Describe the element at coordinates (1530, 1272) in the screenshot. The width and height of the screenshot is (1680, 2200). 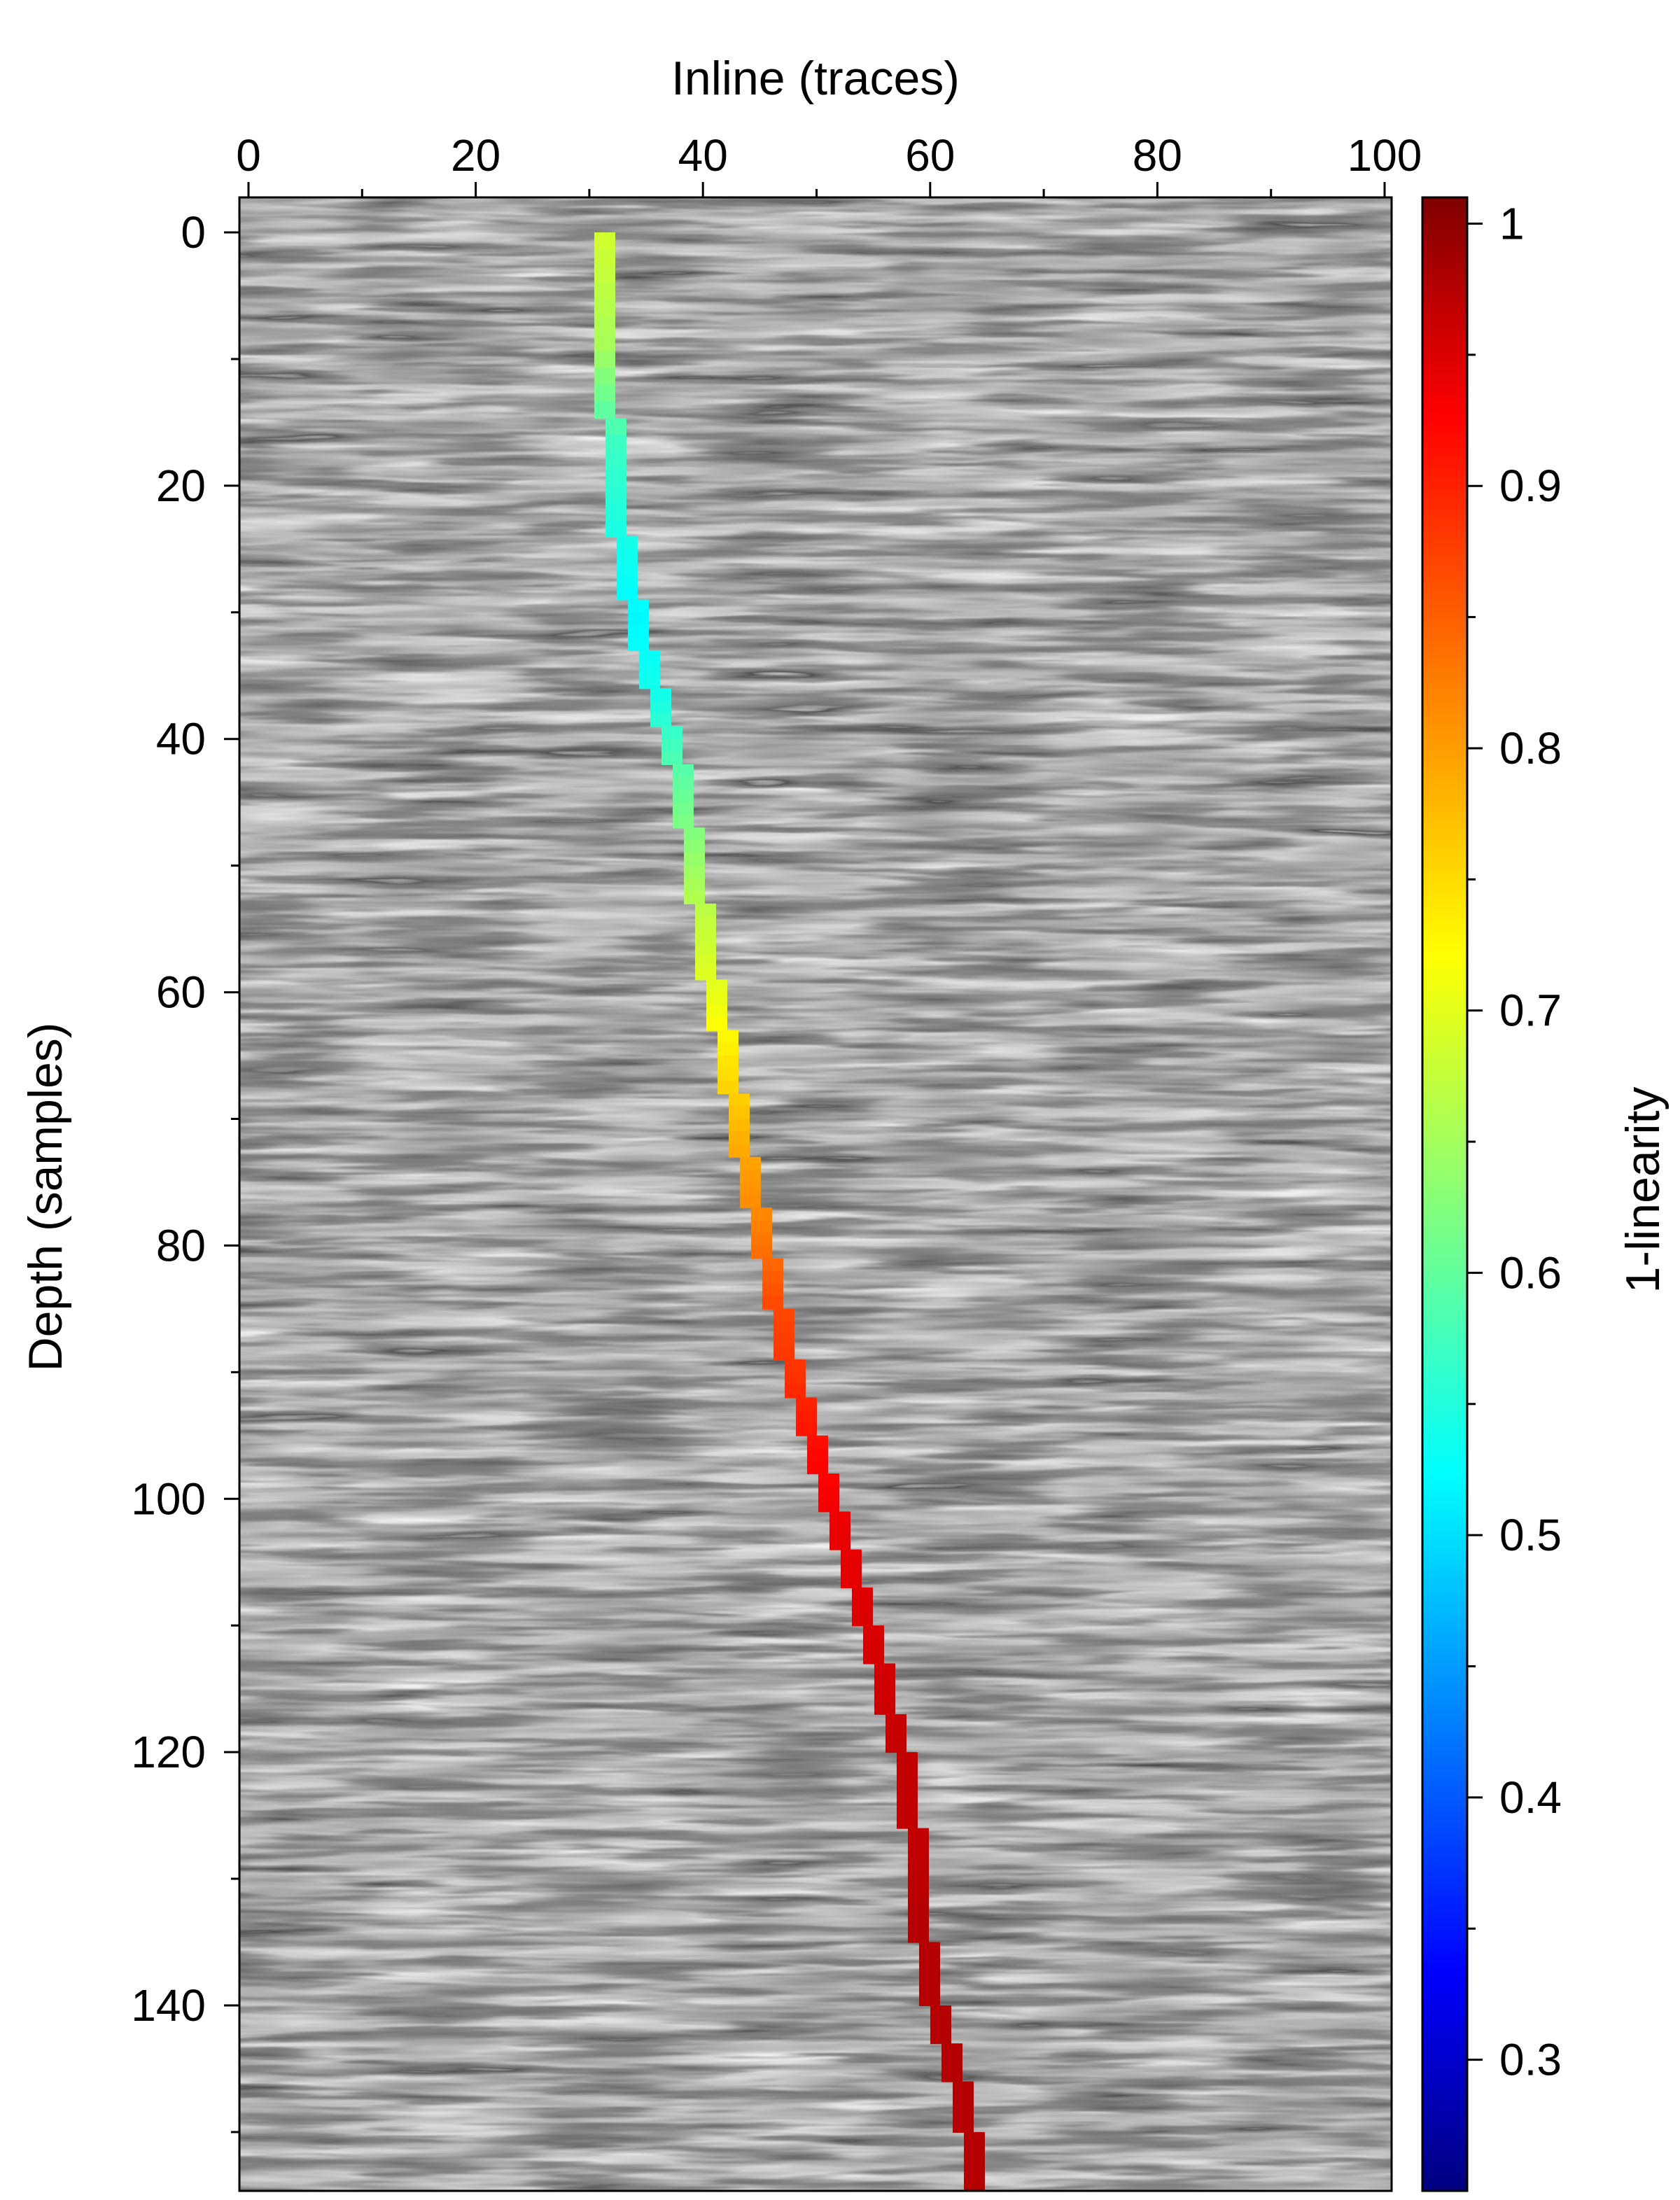
I see `colorbar-tick-label: 0.6` at that location.